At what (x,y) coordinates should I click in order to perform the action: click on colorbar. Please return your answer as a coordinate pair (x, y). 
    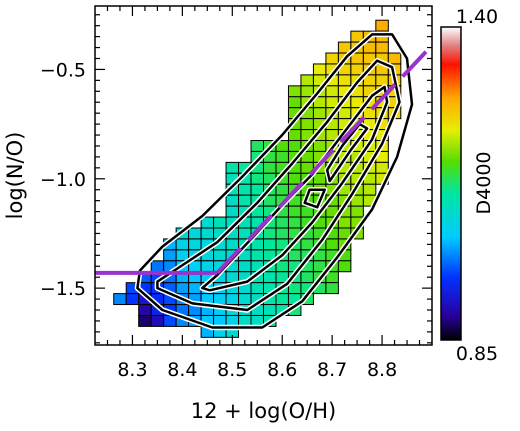
    Looking at the image, I should click on (451, 183).